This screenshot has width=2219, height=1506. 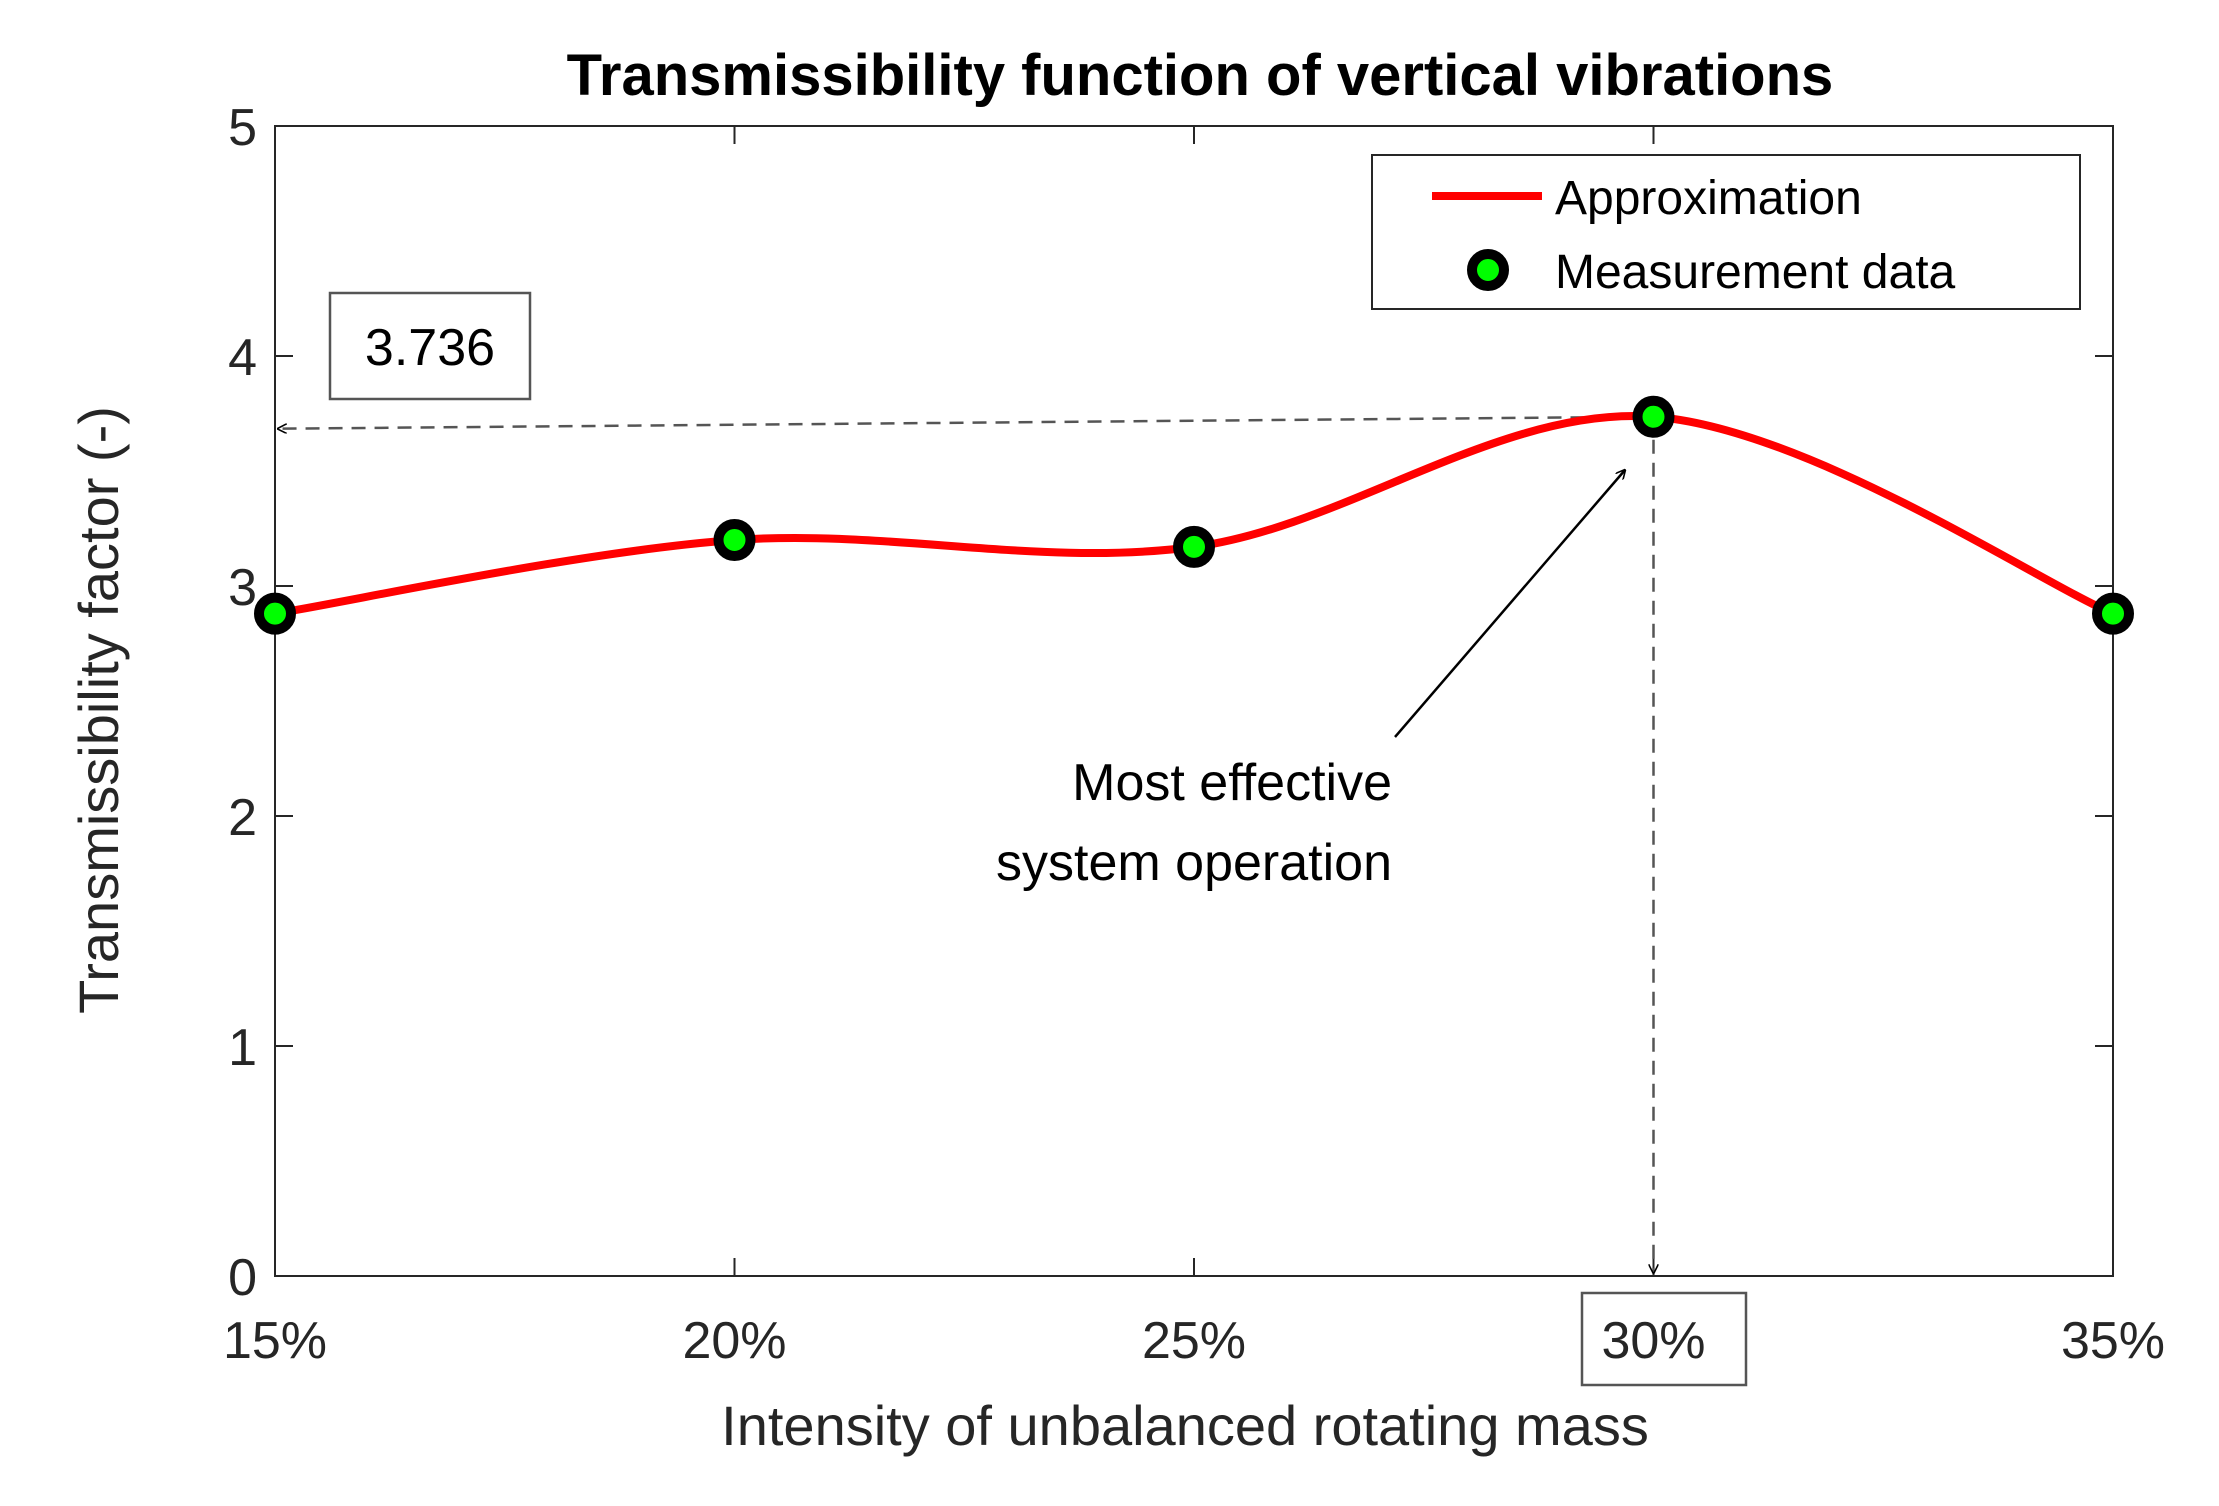 I want to click on y-tick-label: 4, so click(x=242, y=358).